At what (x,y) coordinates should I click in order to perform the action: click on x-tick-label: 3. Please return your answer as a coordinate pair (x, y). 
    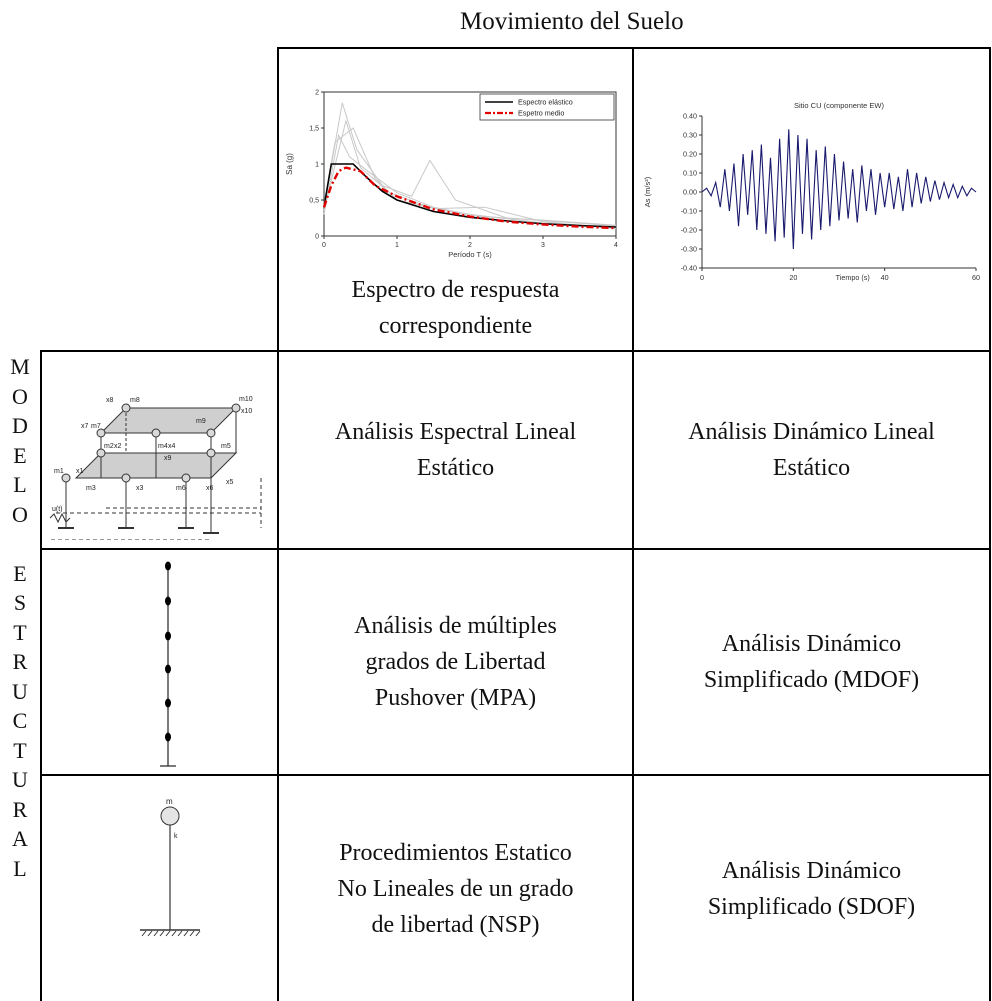
    Looking at the image, I should click on (543, 245).